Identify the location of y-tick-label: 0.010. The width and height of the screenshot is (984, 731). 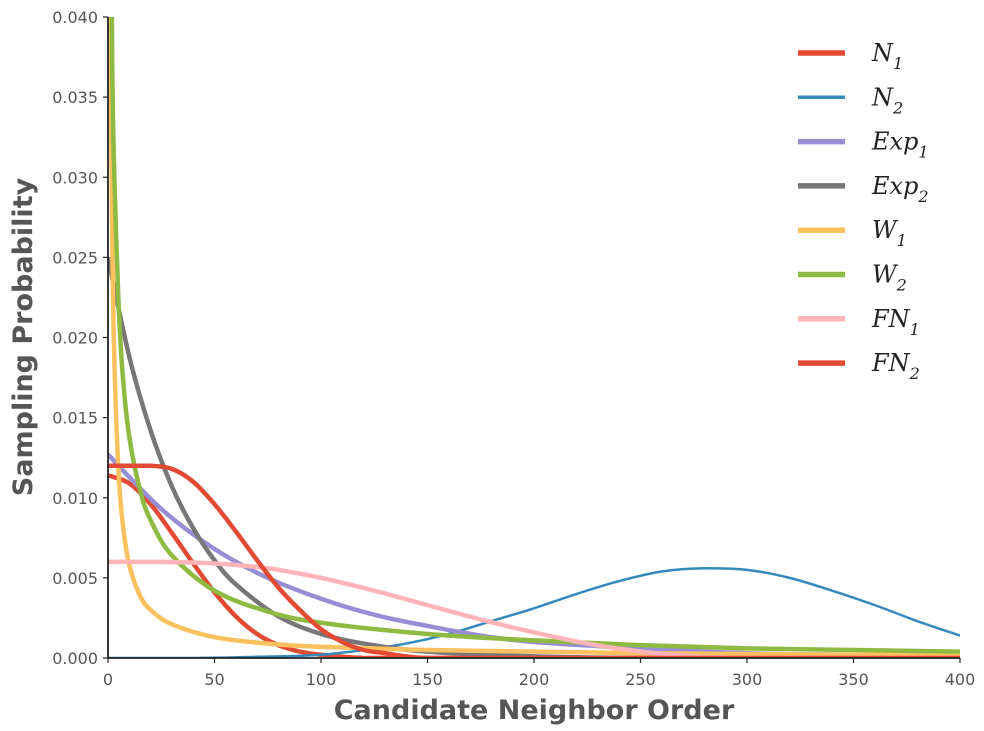
(75, 498).